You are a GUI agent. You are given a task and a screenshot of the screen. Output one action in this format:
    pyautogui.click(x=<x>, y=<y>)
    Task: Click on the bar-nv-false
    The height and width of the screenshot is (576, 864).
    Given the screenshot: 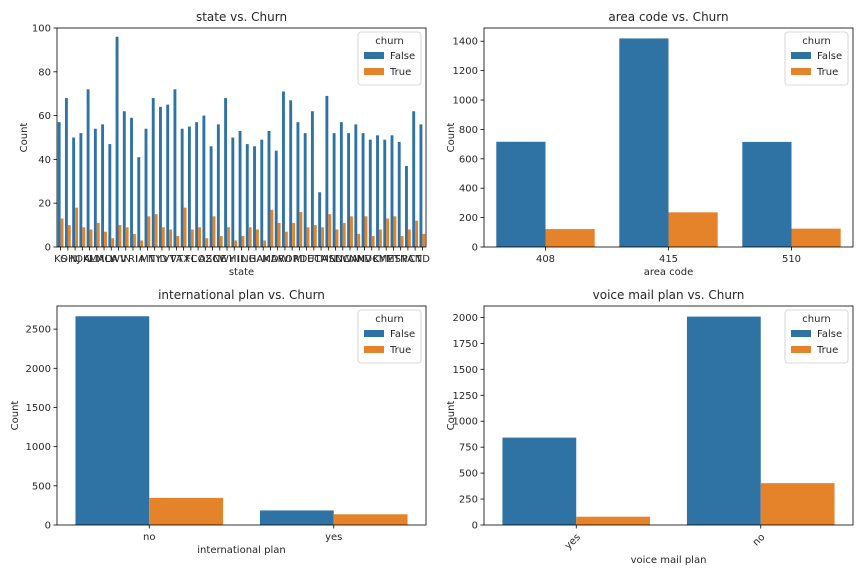 What is the action you would take?
    pyautogui.click(x=363, y=190)
    